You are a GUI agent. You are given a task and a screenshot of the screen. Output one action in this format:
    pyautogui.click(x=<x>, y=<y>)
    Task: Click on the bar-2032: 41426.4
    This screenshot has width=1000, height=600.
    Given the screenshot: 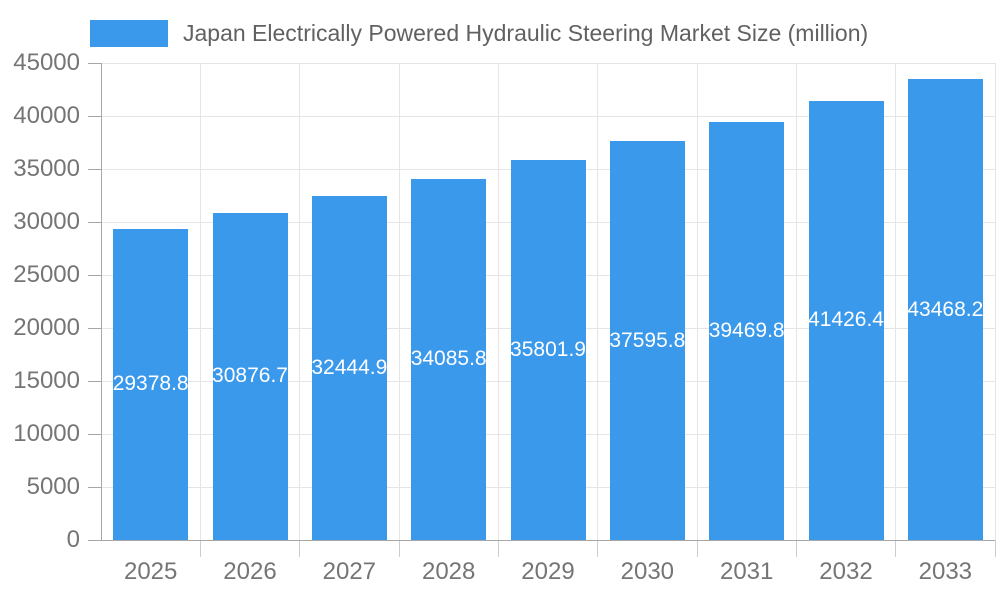 What is the action you would take?
    pyautogui.click(x=846, y=320)
    